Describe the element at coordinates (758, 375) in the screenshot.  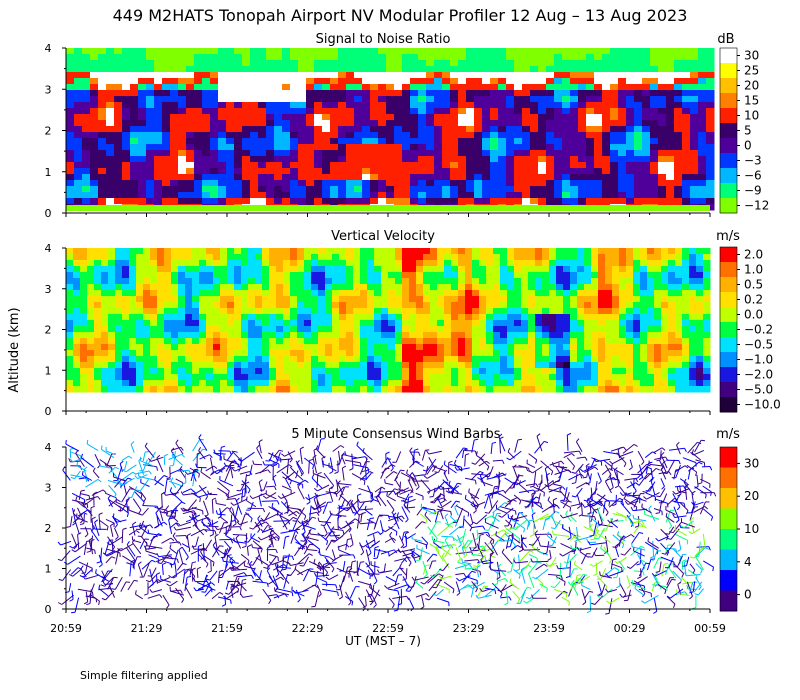
I see `colorbar-label: −2.0` at that location.